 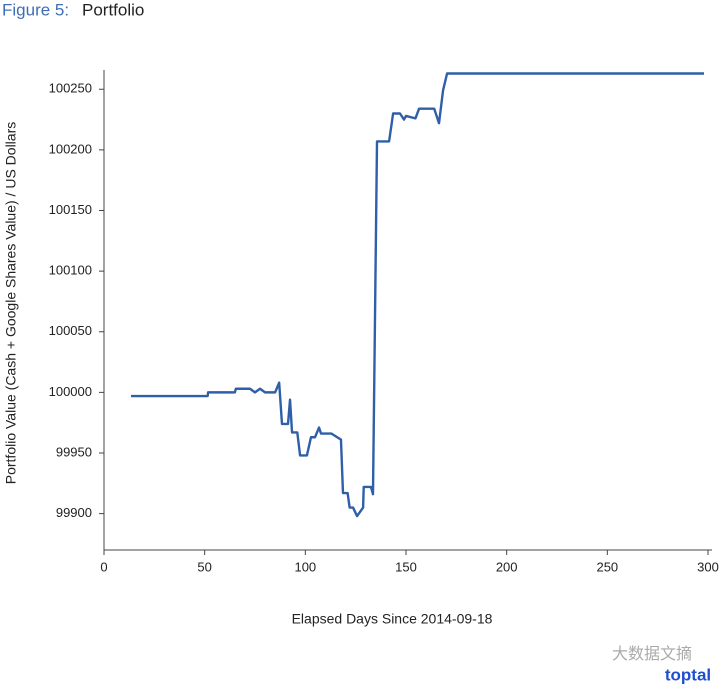 What do you see at coordinates (204, 566) in the screenshot?
I see `x-tick-label: 50` at bounding box center [204, 566].